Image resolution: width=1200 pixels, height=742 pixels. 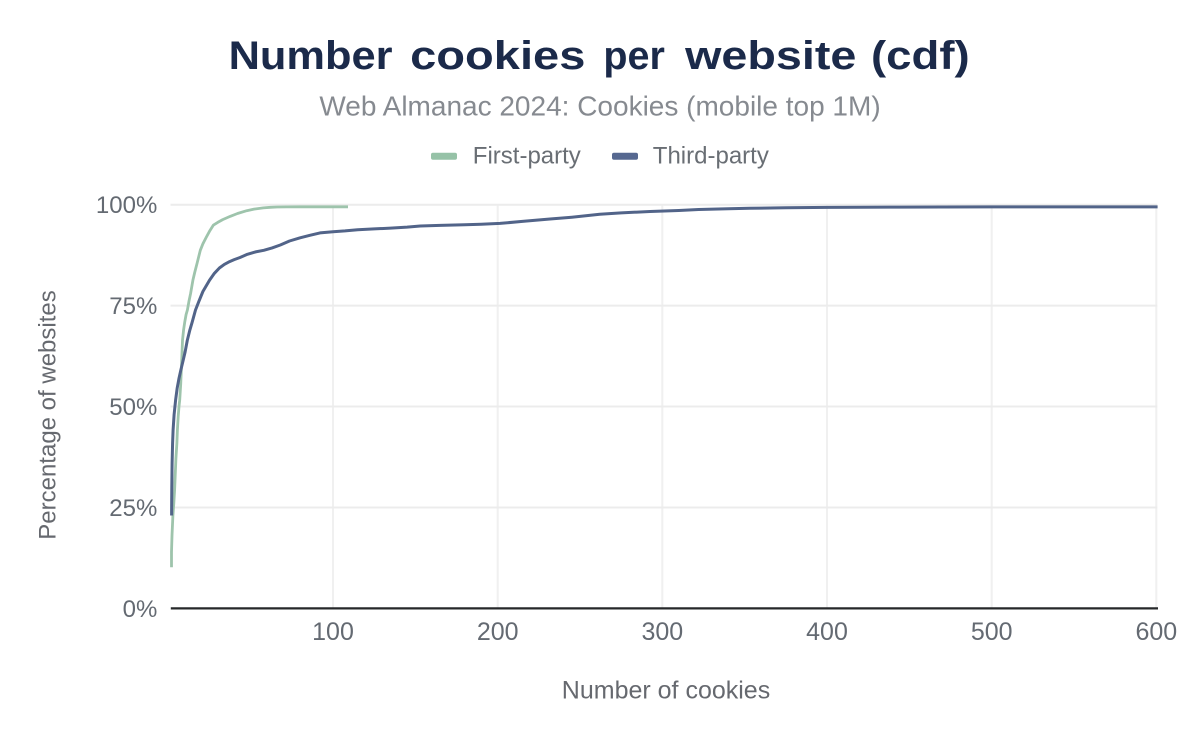 I want to click on svg-text: Third-party, so click(x=711, y=156).